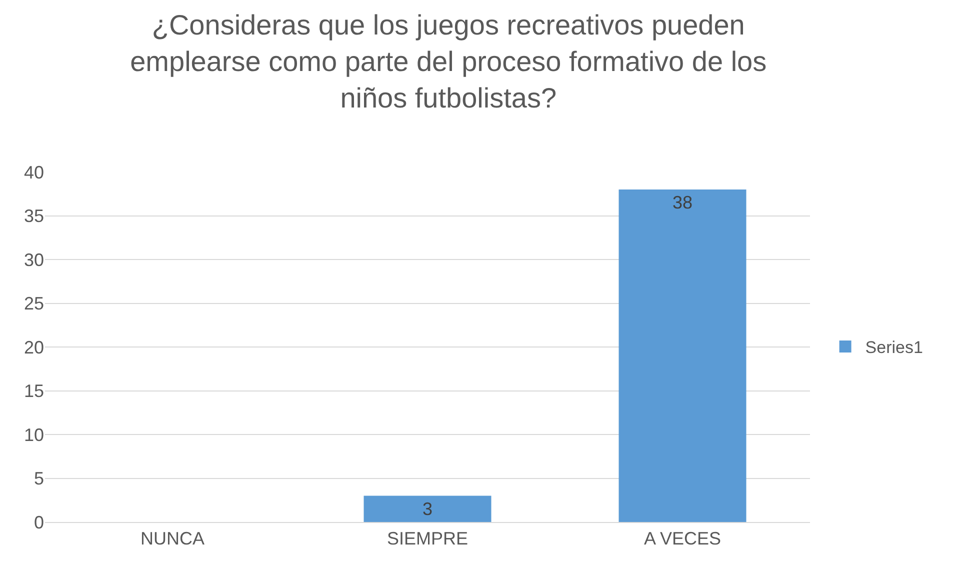 Image resolution: width=954 pixels, height=575 pixels. Describe the element at coordinates (427, 538) in the screenshot. I see `x-tick-label: SIEMPRE` at that location.